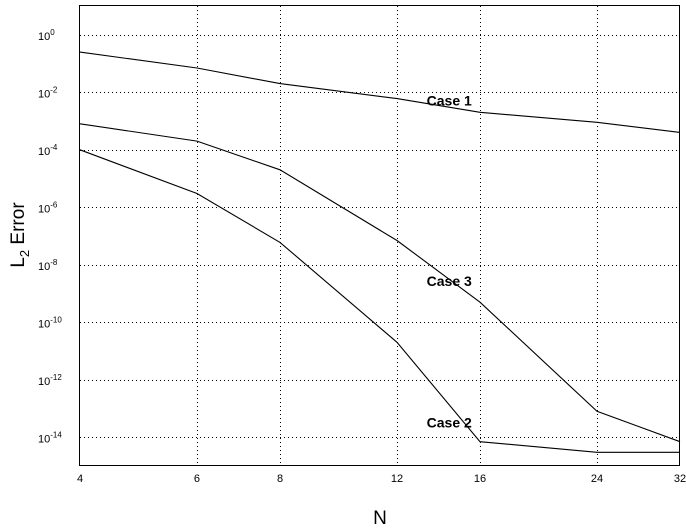  Describe the element at coordinates (48, 265) in the screenshot. I see `y-tick-label: 10⁻⁸` at that location.